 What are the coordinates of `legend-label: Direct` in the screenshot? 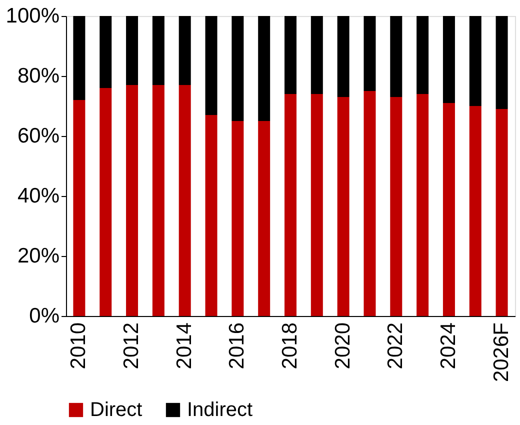 It's located at (116, 410).